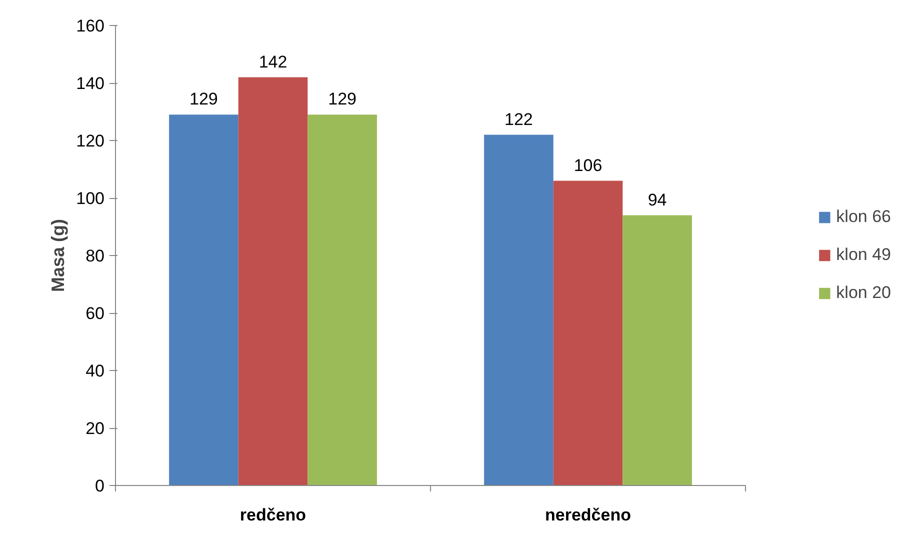 The image size is (903, 538). I want to click on legend-label: klon 49, so click(863, 255).